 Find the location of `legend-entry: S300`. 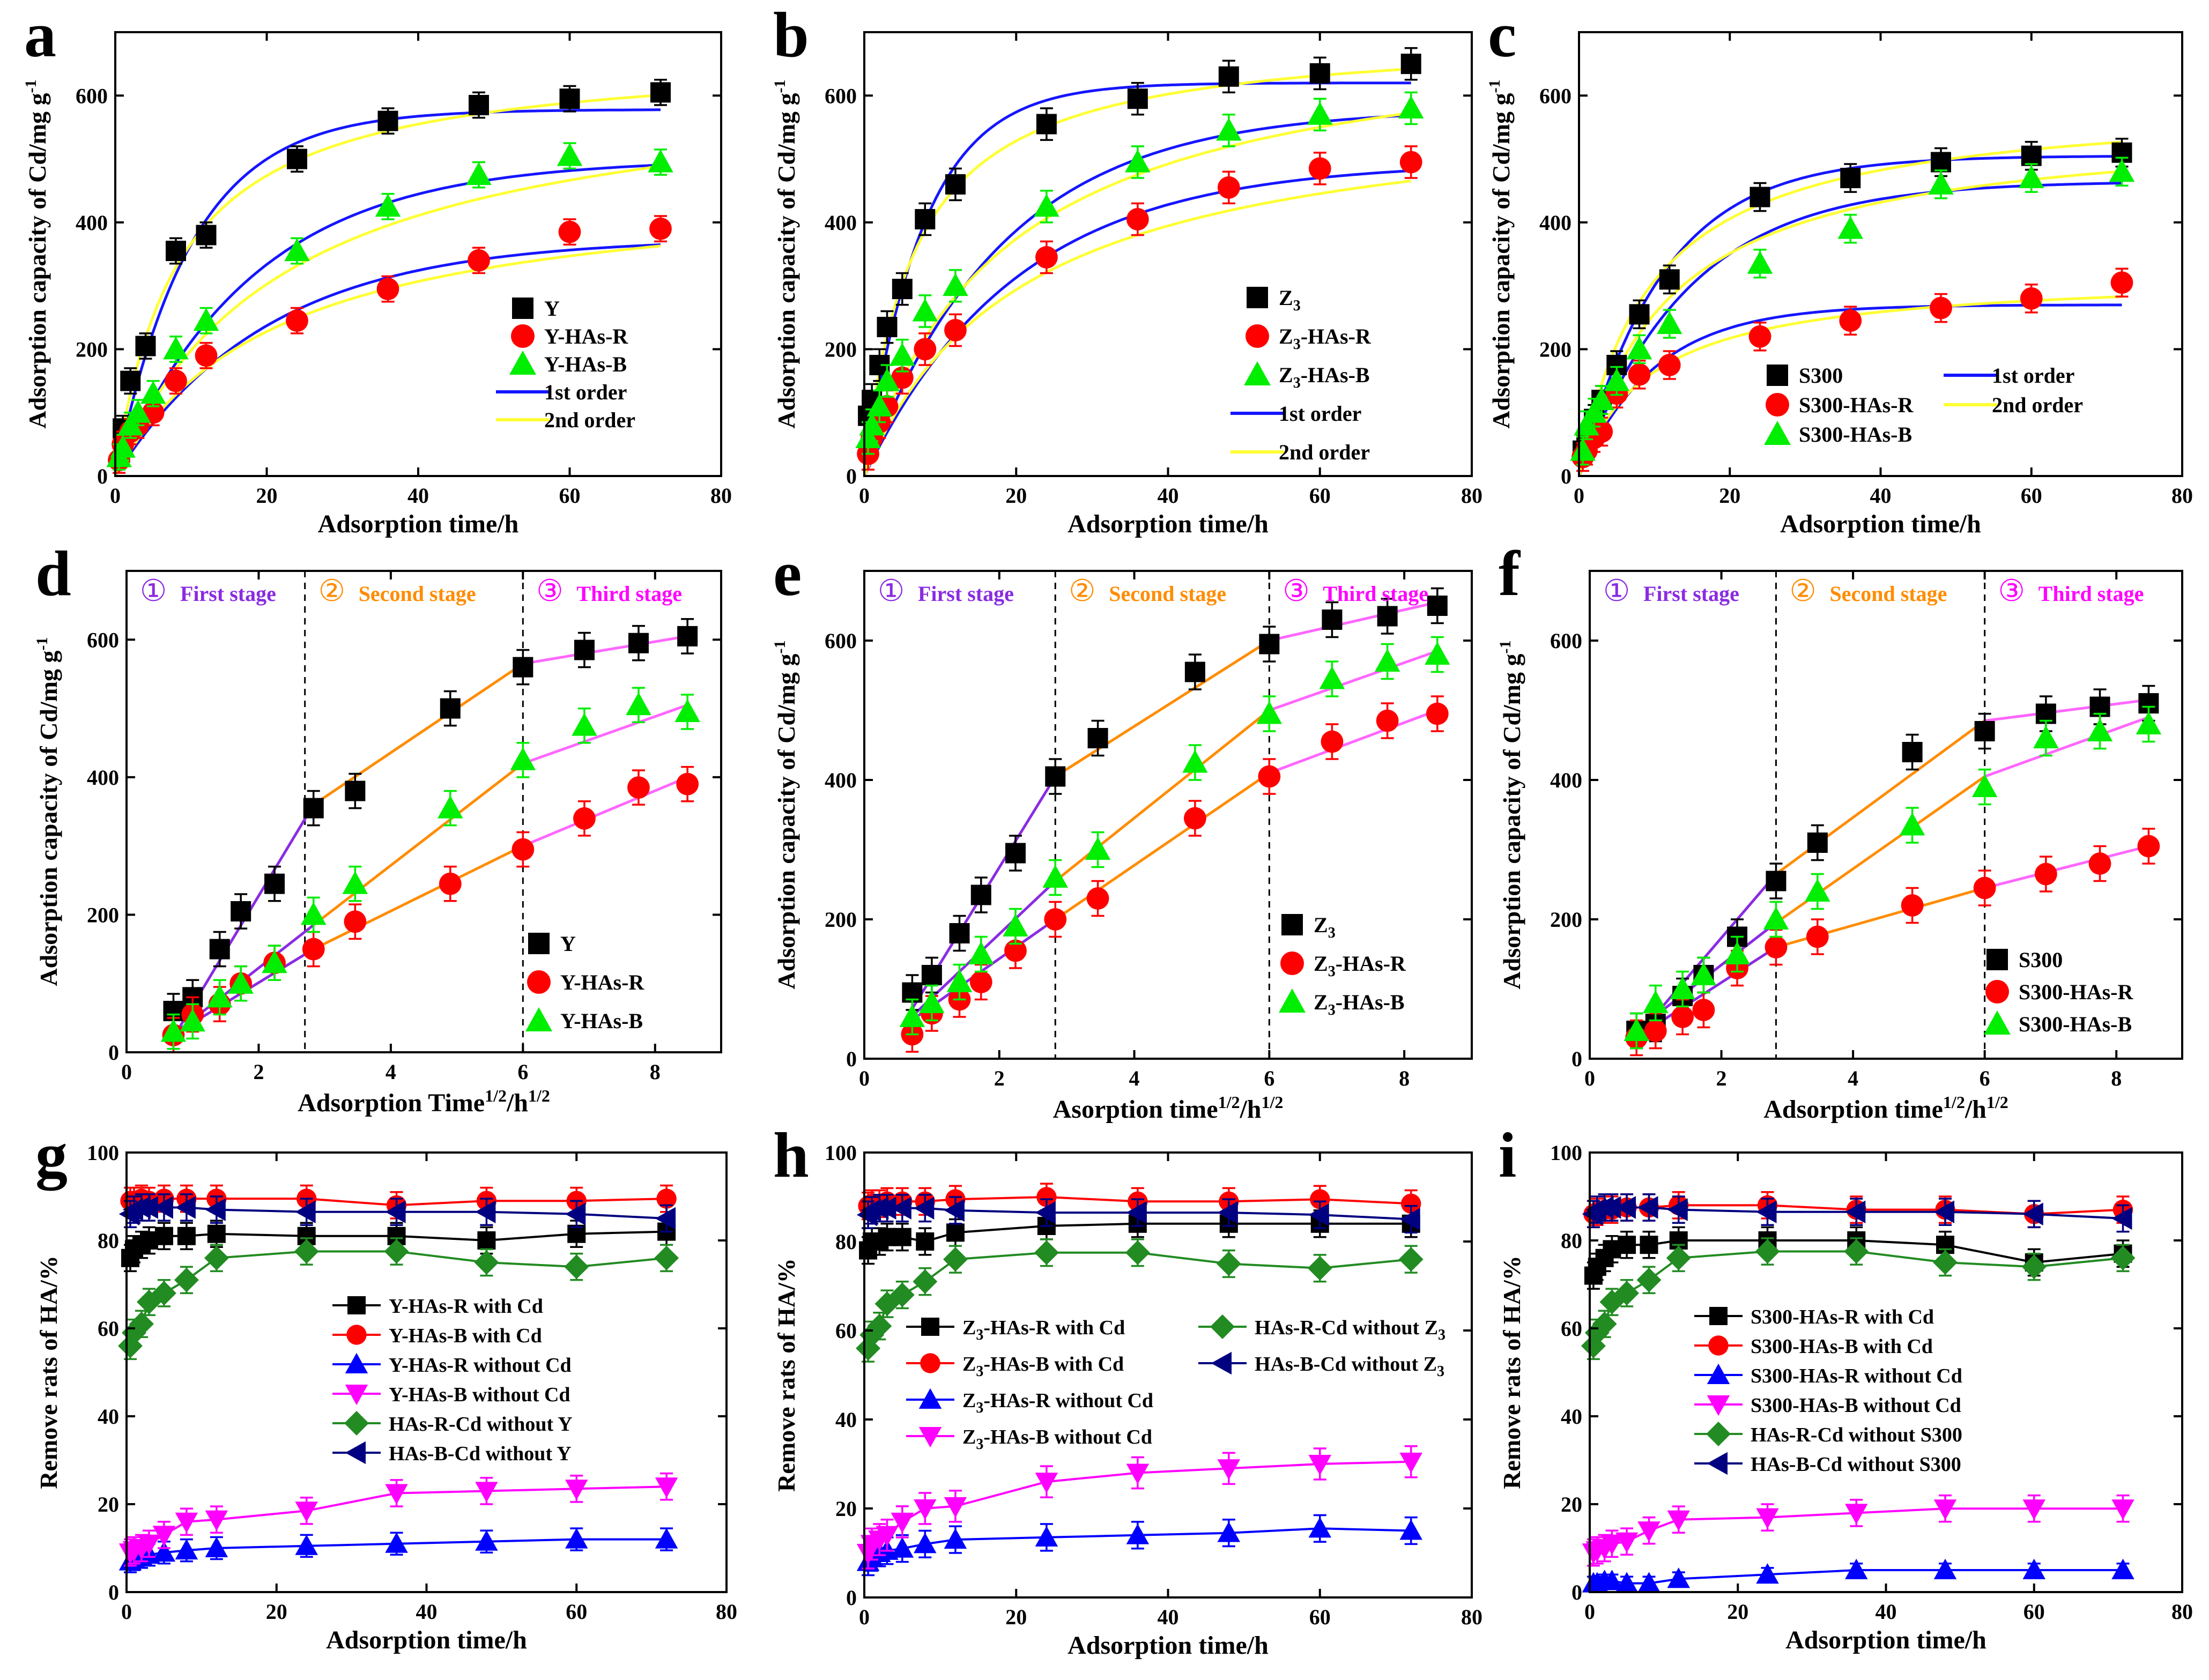

legend-entry: S300 is located at coordinates (1805, 375).